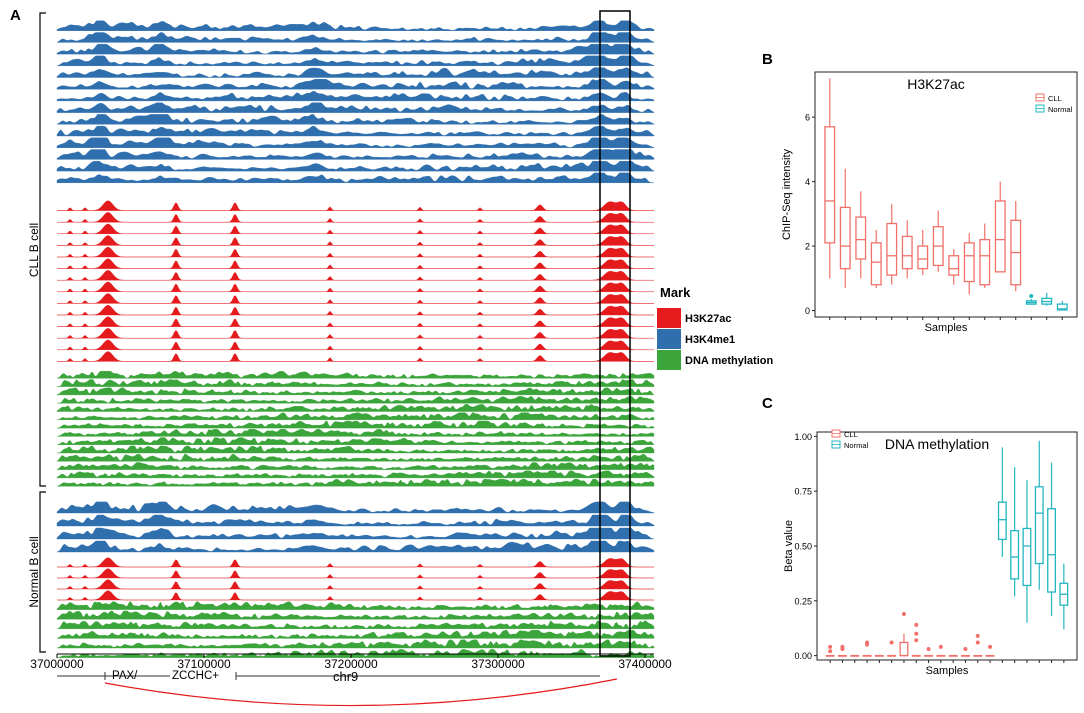 The image size is (1084, 713). I want to click on axis-tick-label-4: 37400000, so click(645, 664).